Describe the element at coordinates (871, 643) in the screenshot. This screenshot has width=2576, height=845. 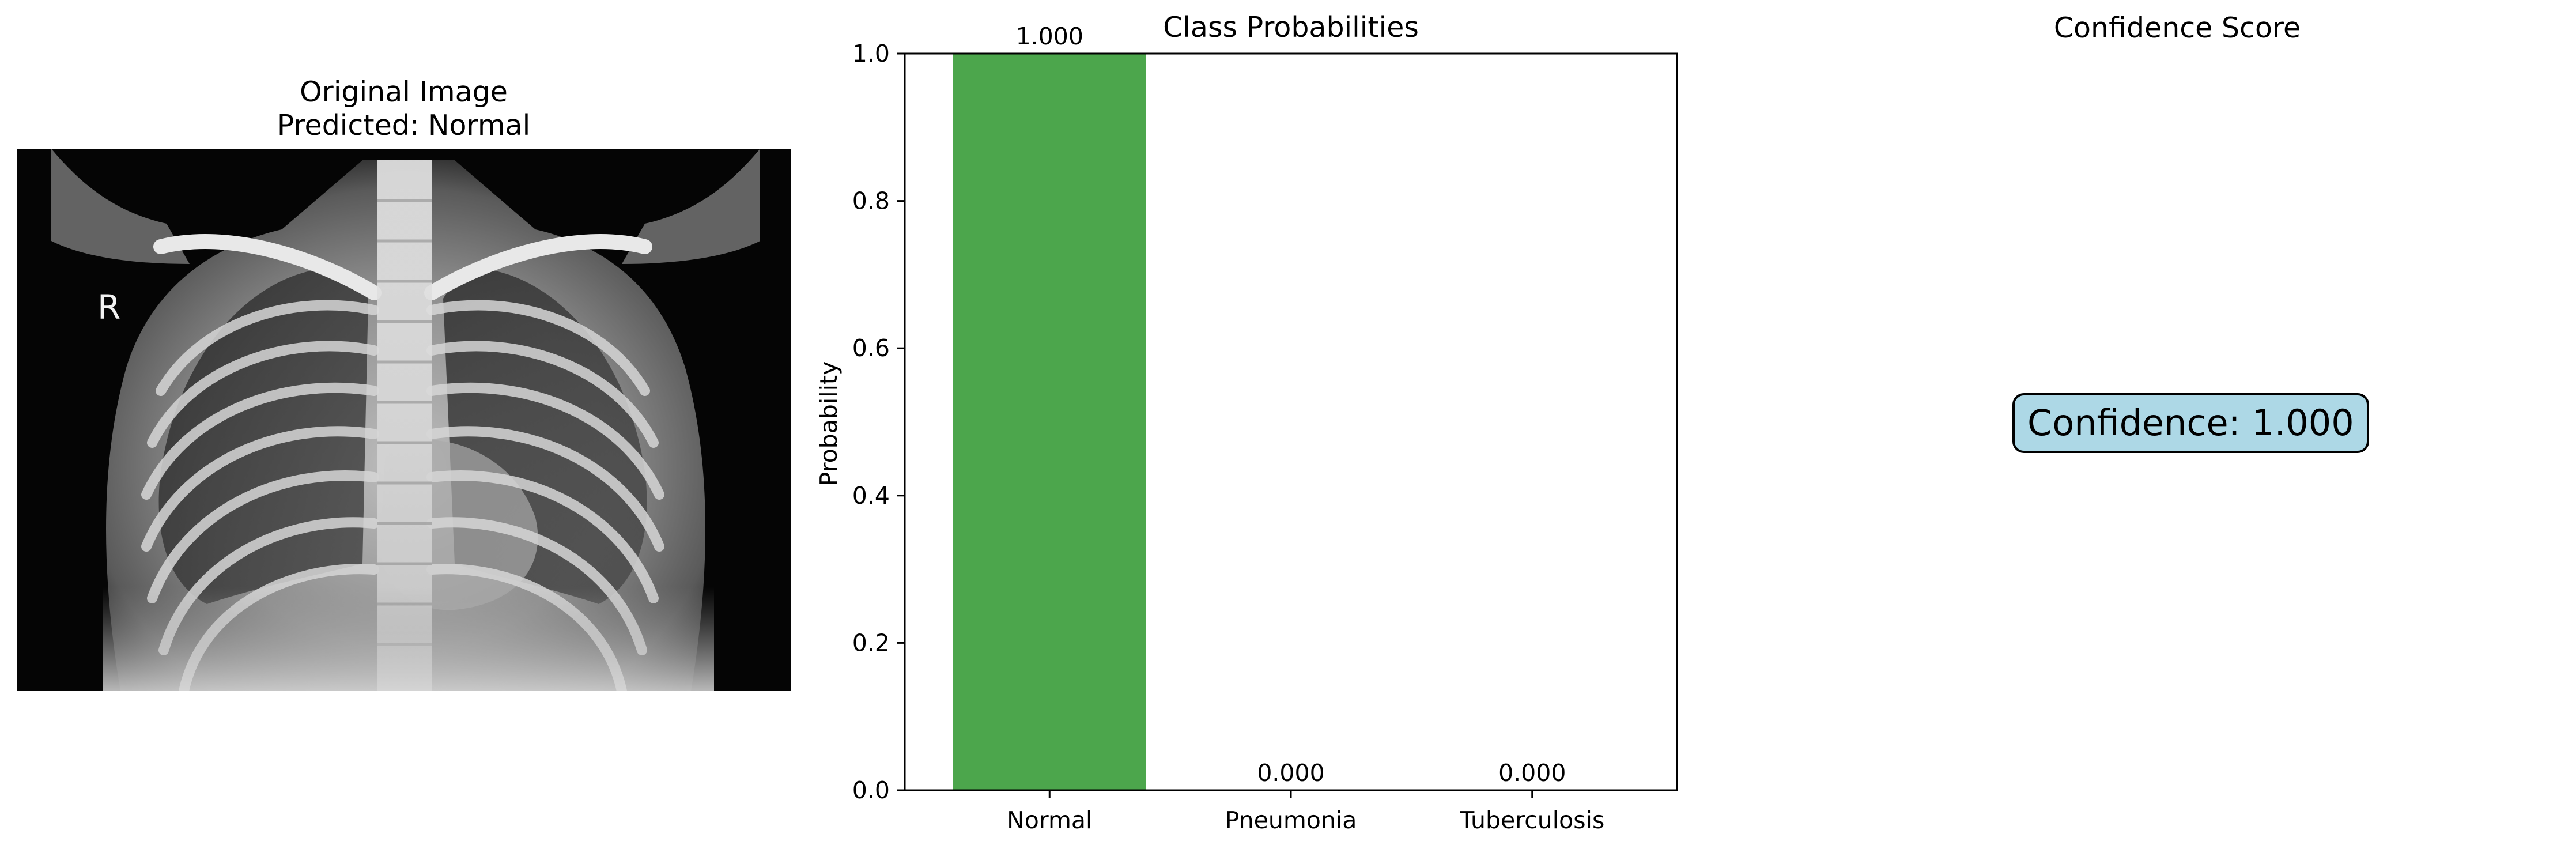
I see `y-tick-label: 0.2` at that location.